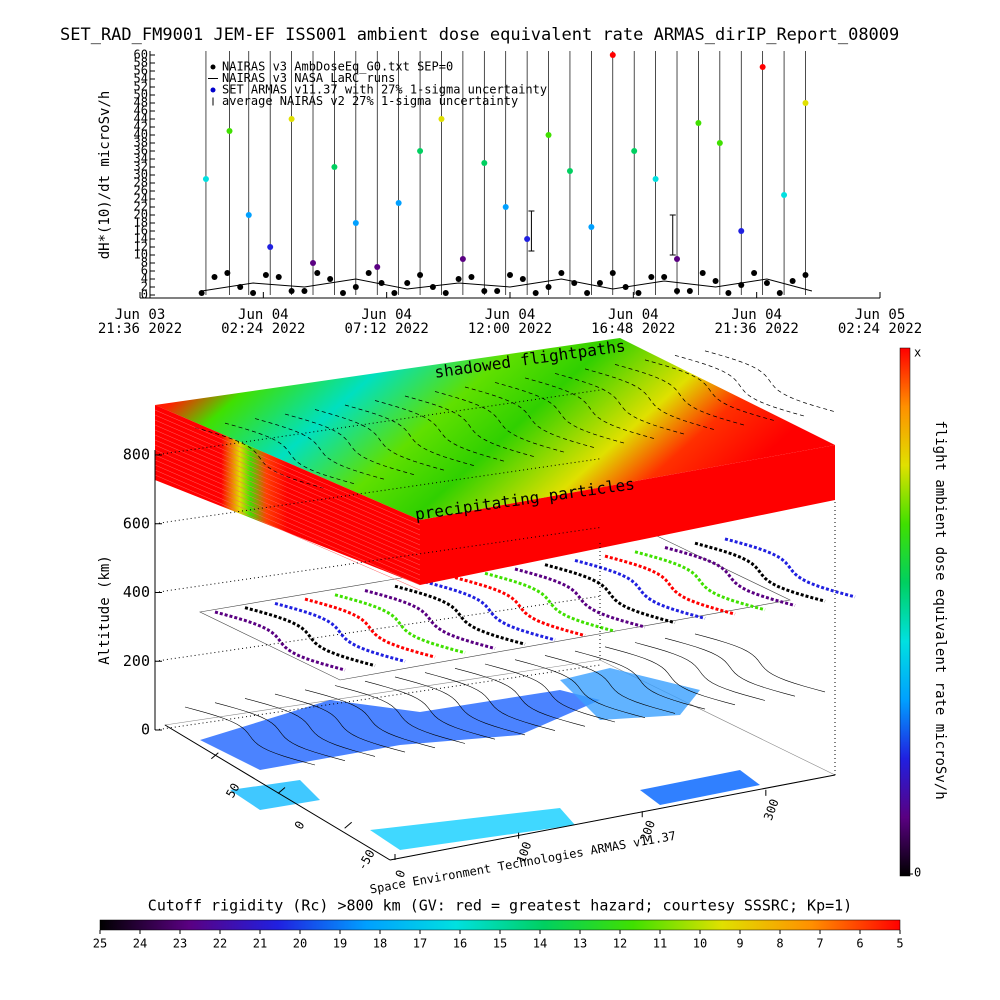  I want to click on colorbar-tick-label: 9, so click(739, 944).